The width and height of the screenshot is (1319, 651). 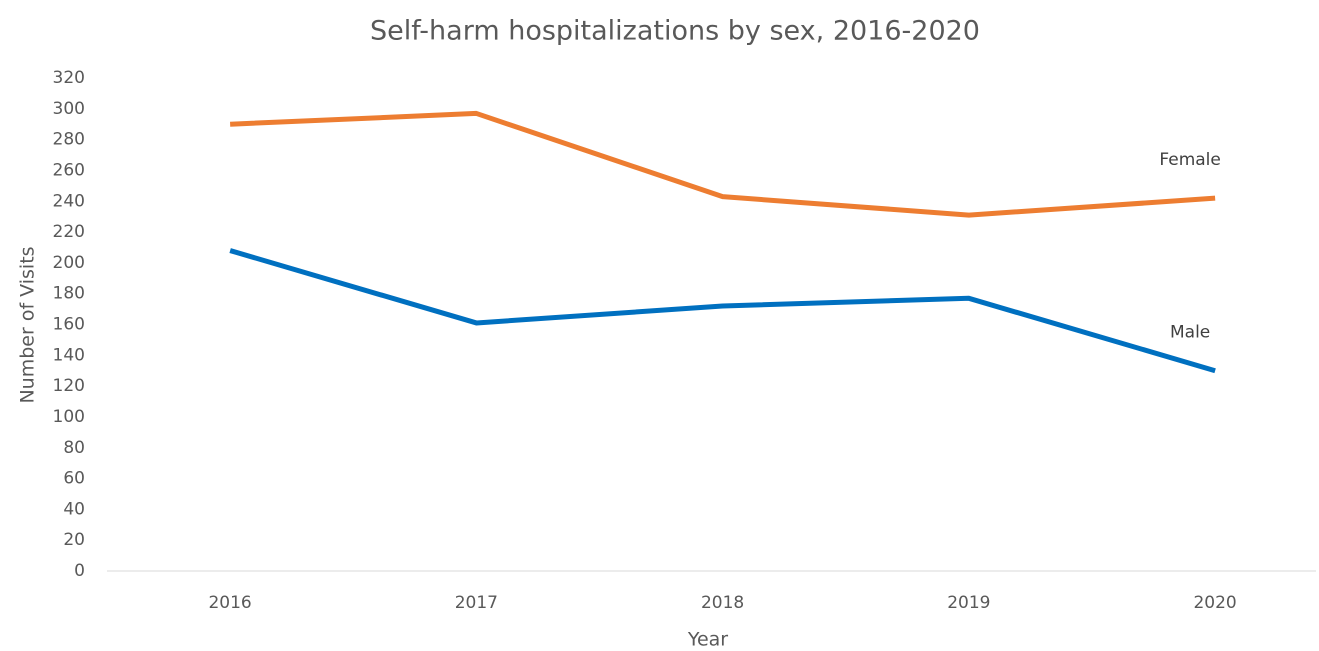 I want to click on x-tick-label: 2020, so click(x=1214, y=603).